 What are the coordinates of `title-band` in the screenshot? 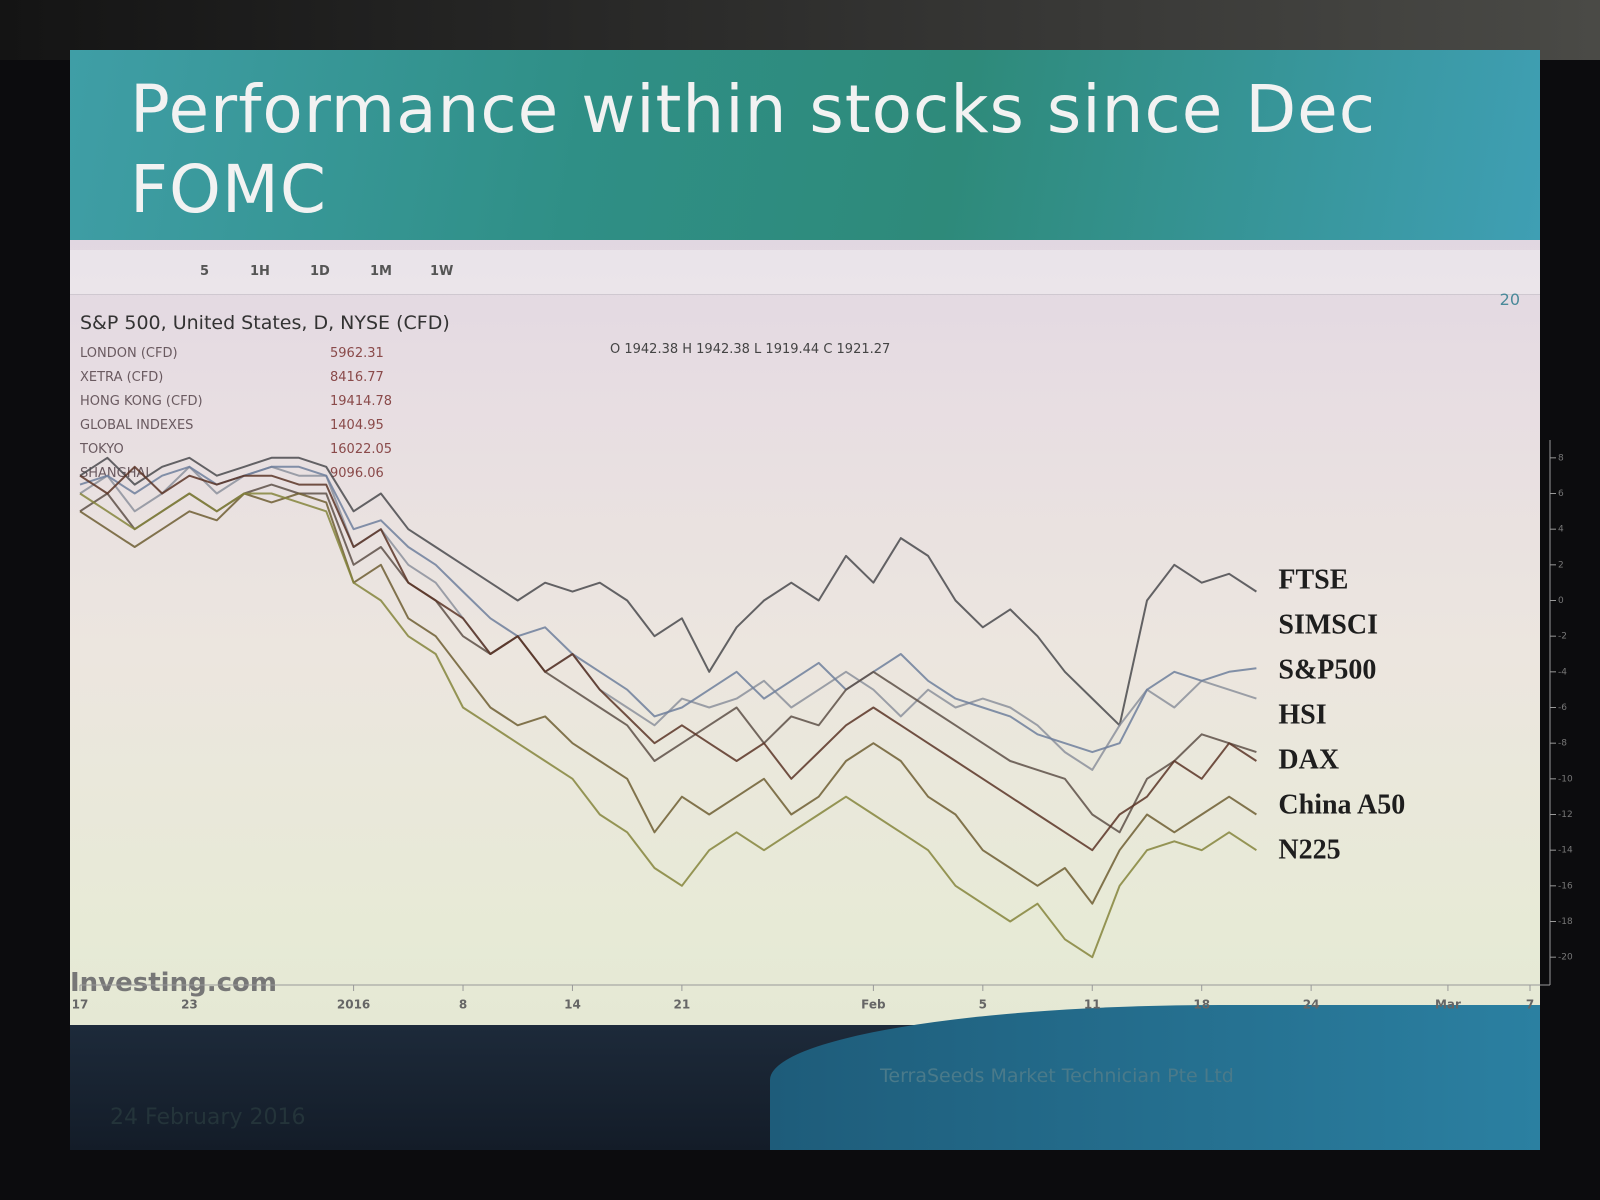 It's located at (805, 145).